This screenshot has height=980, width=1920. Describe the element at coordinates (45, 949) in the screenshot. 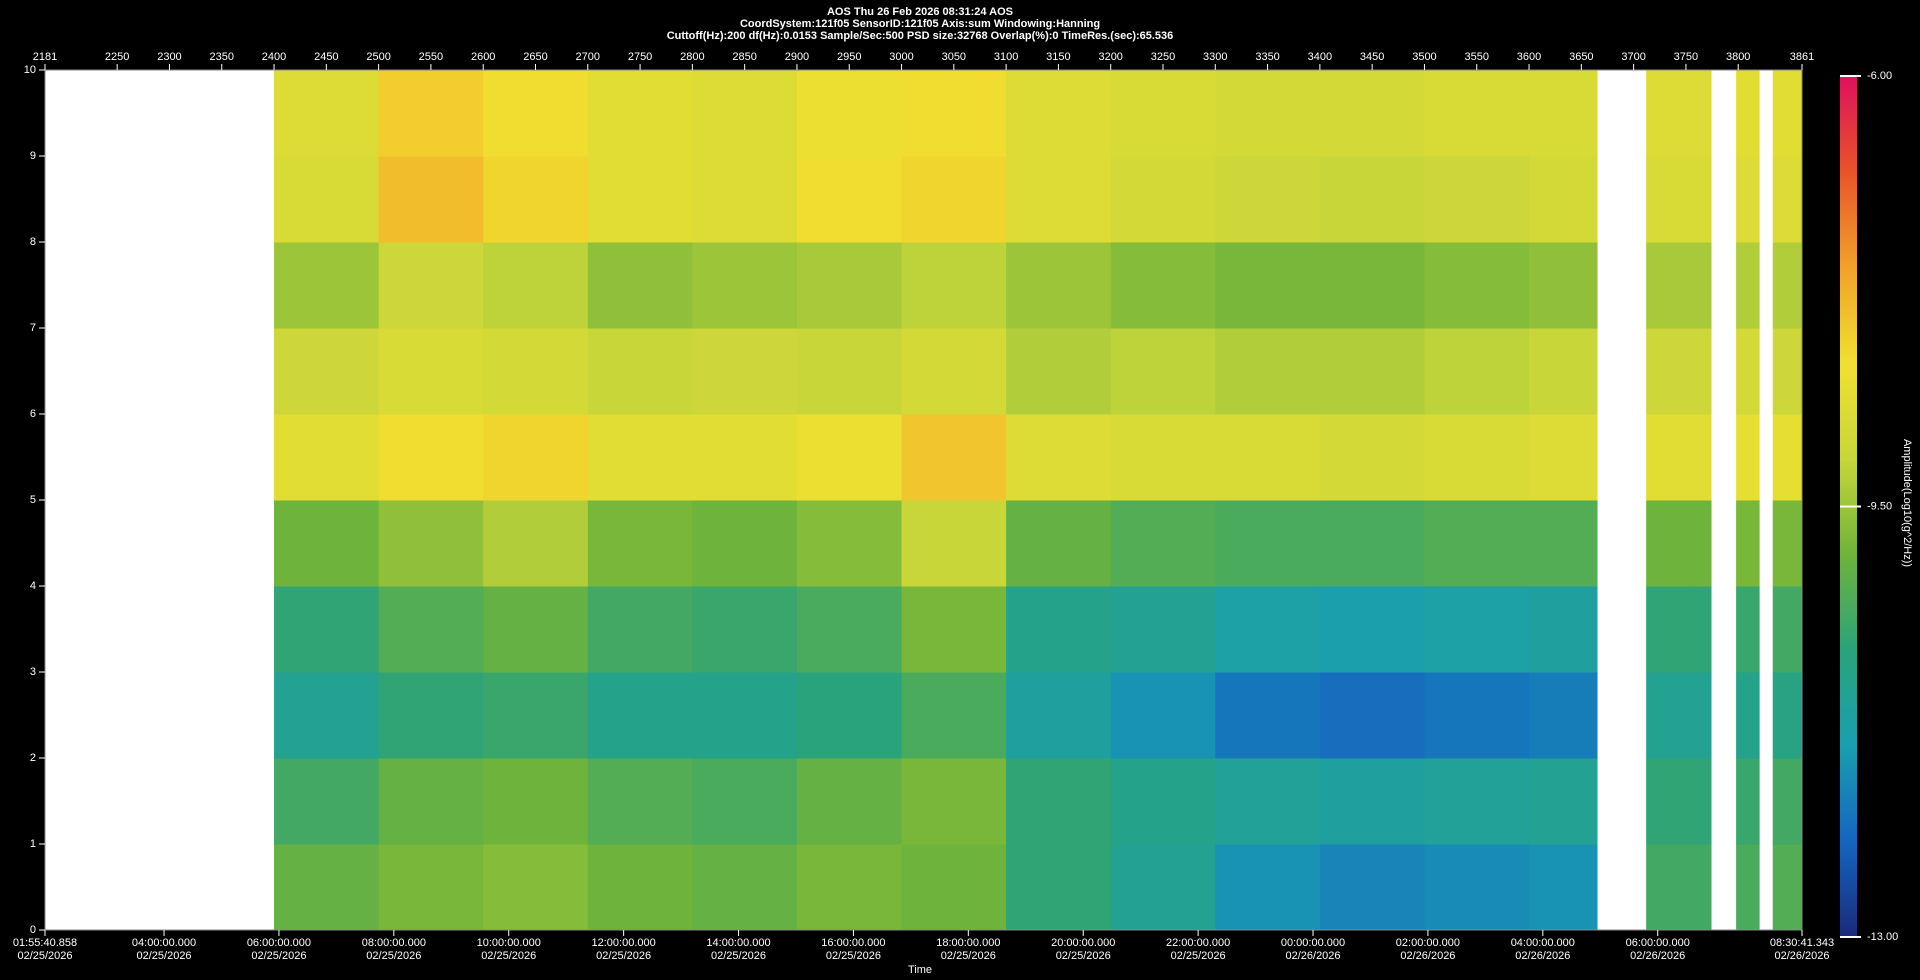

I see `x2-tick-label: 01:55:40.858 02/25/2026` at that location.